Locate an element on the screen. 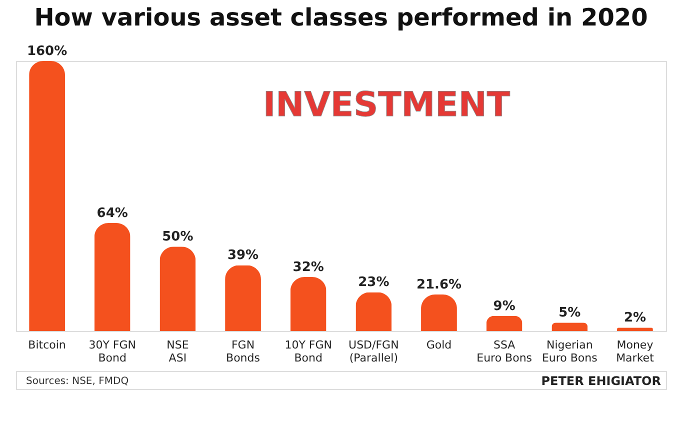  data-label: 39% is located at coordinates (243, 256).